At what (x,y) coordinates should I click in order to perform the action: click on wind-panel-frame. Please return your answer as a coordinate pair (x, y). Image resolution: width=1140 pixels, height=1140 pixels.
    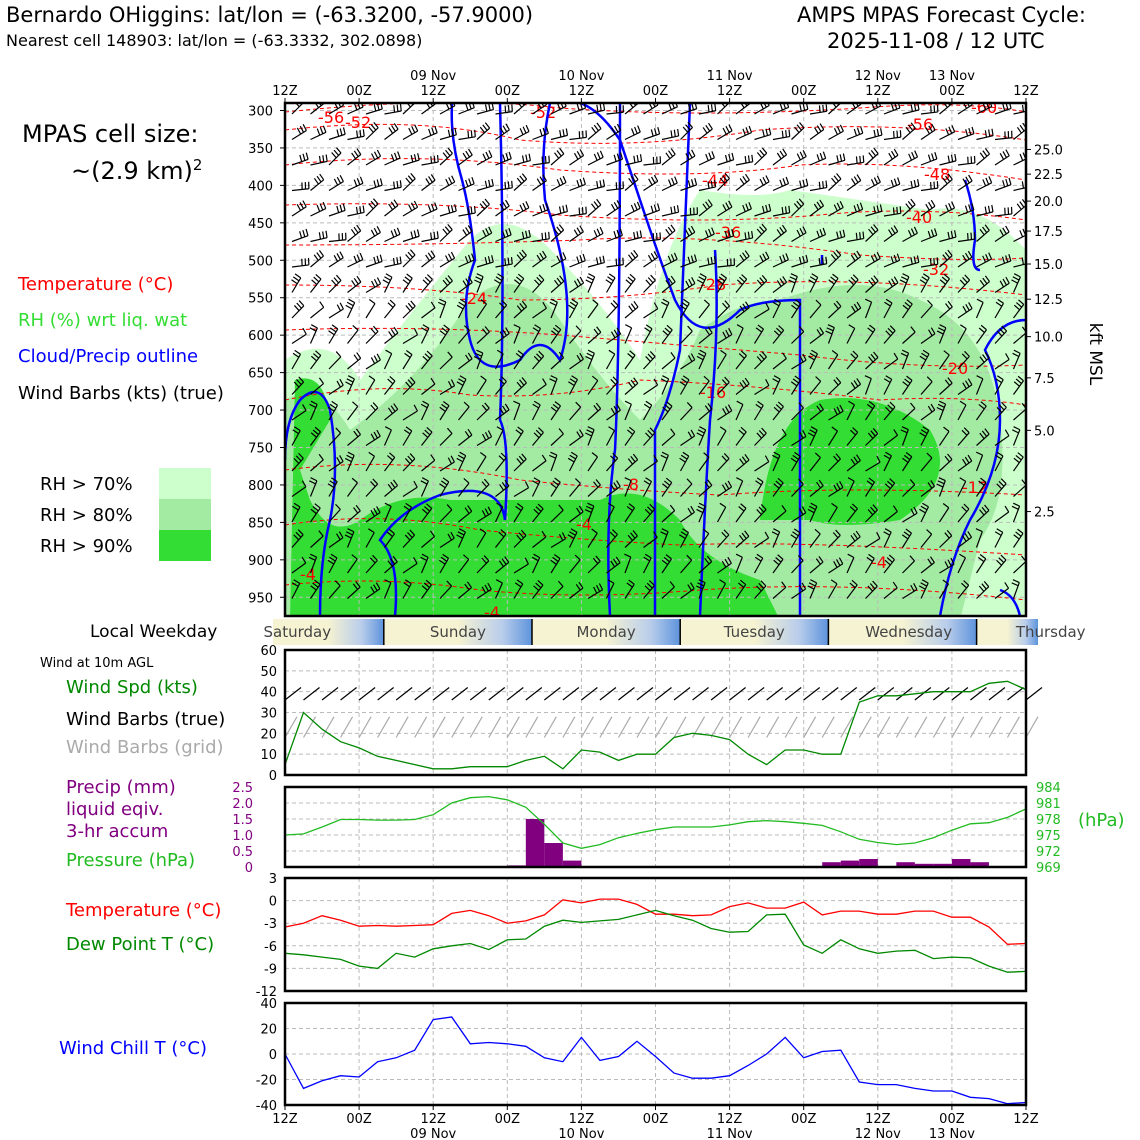
    Looking at the image, I should click on (655, 712).